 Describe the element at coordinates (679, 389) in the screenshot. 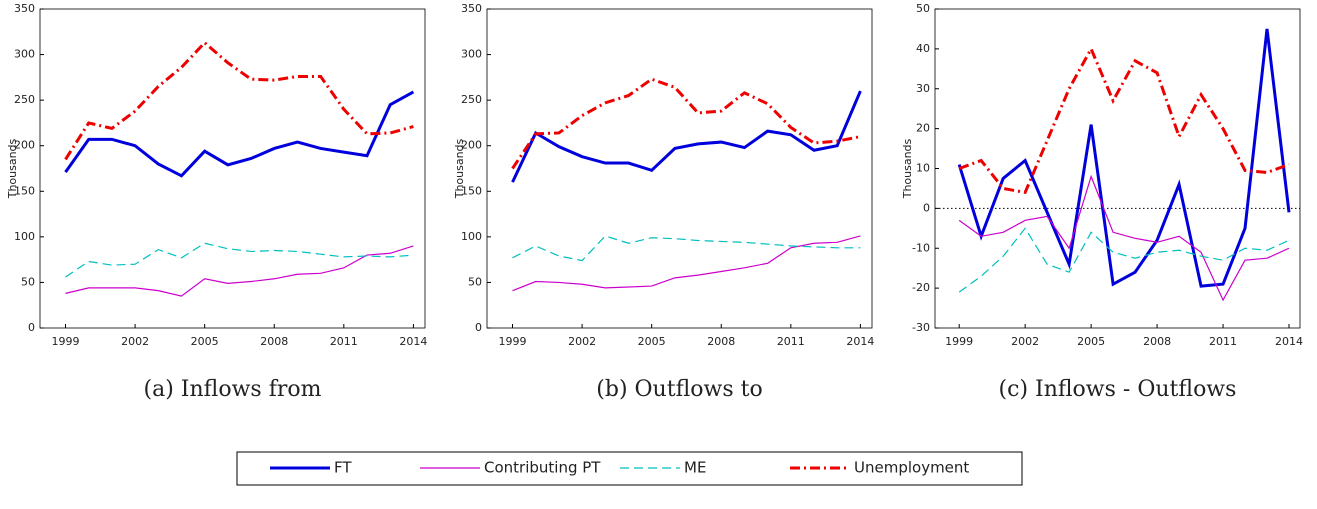

I see `caption: (b) Outflows to` at that location.